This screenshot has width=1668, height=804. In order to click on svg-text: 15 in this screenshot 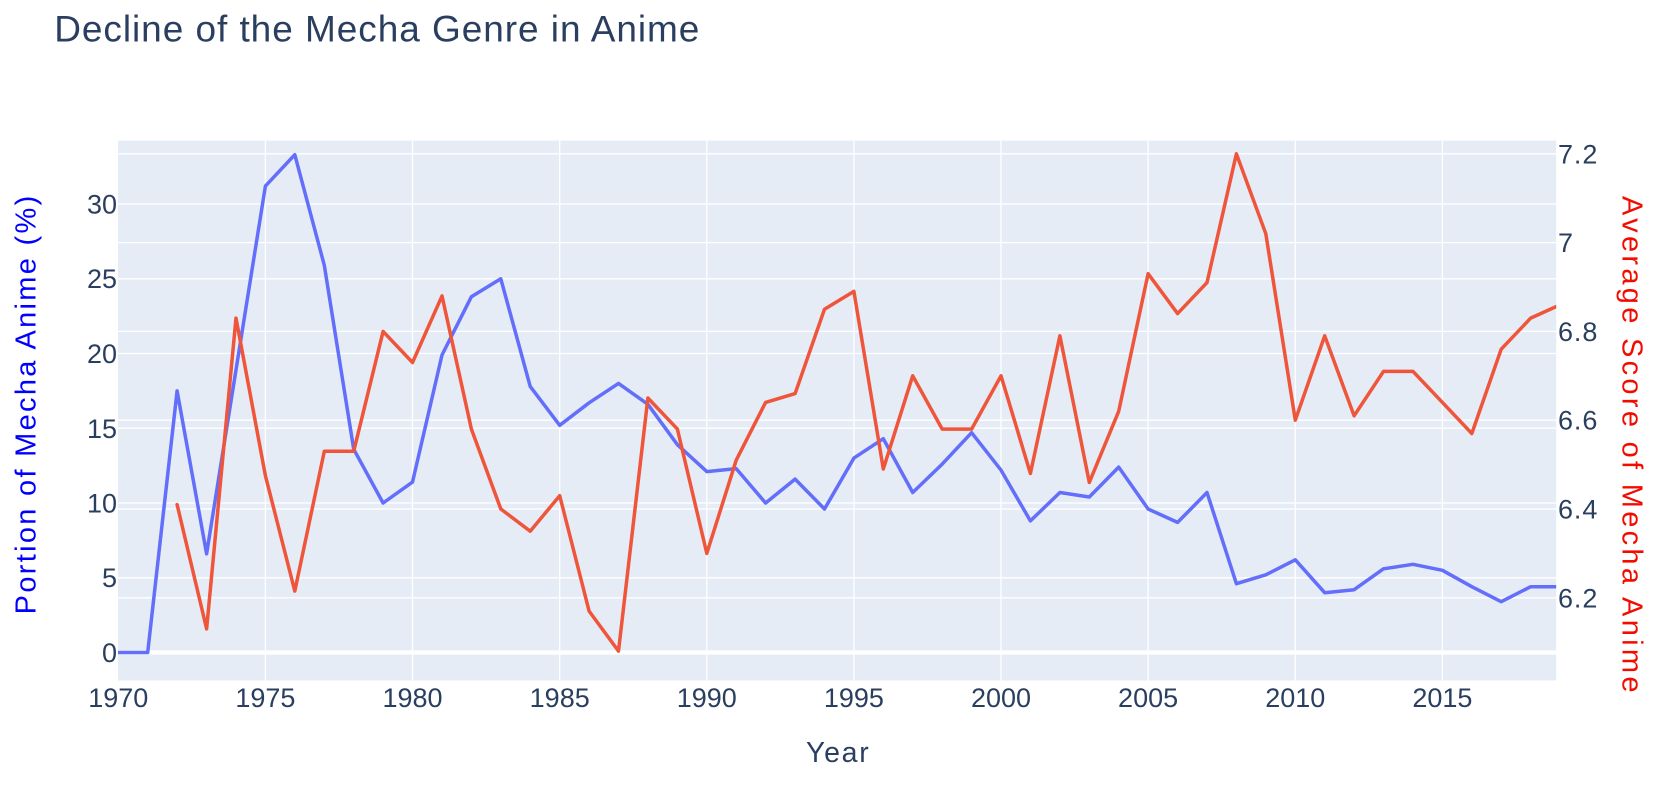, I will do `click(102, 429)`.